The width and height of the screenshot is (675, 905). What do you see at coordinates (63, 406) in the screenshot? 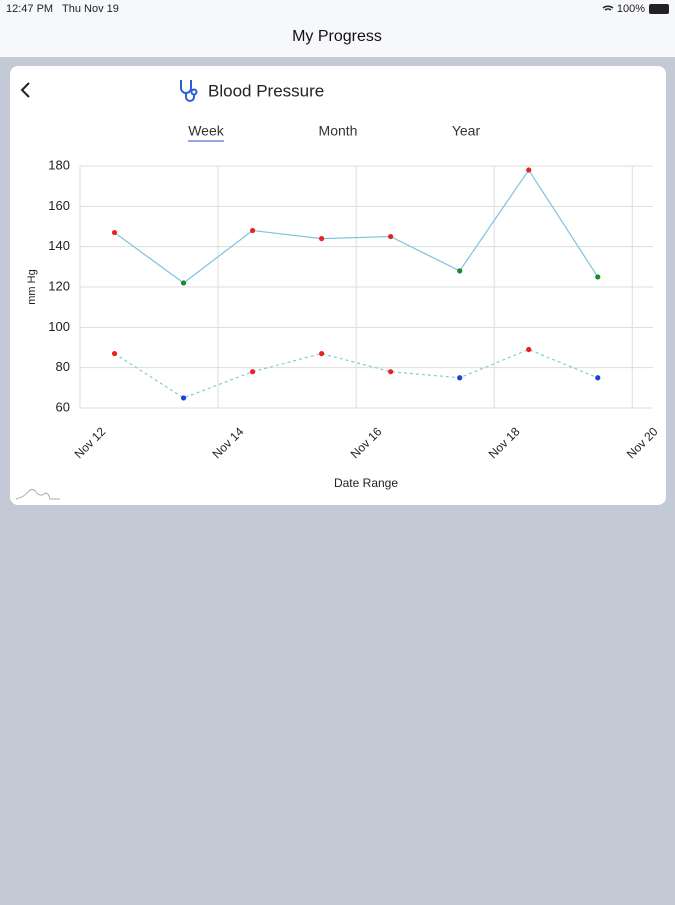
I see `y-tick-label: 60` at bounding box center [63, 406].